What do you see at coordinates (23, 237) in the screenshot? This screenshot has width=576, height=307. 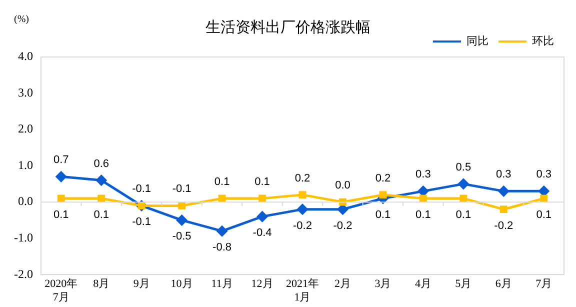 I see `y-tick-label: -1.0` at bounding box center [23, 237].